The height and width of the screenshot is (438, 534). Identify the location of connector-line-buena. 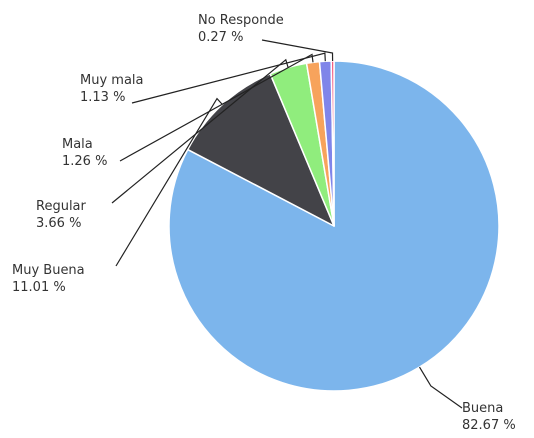
(440, 387).